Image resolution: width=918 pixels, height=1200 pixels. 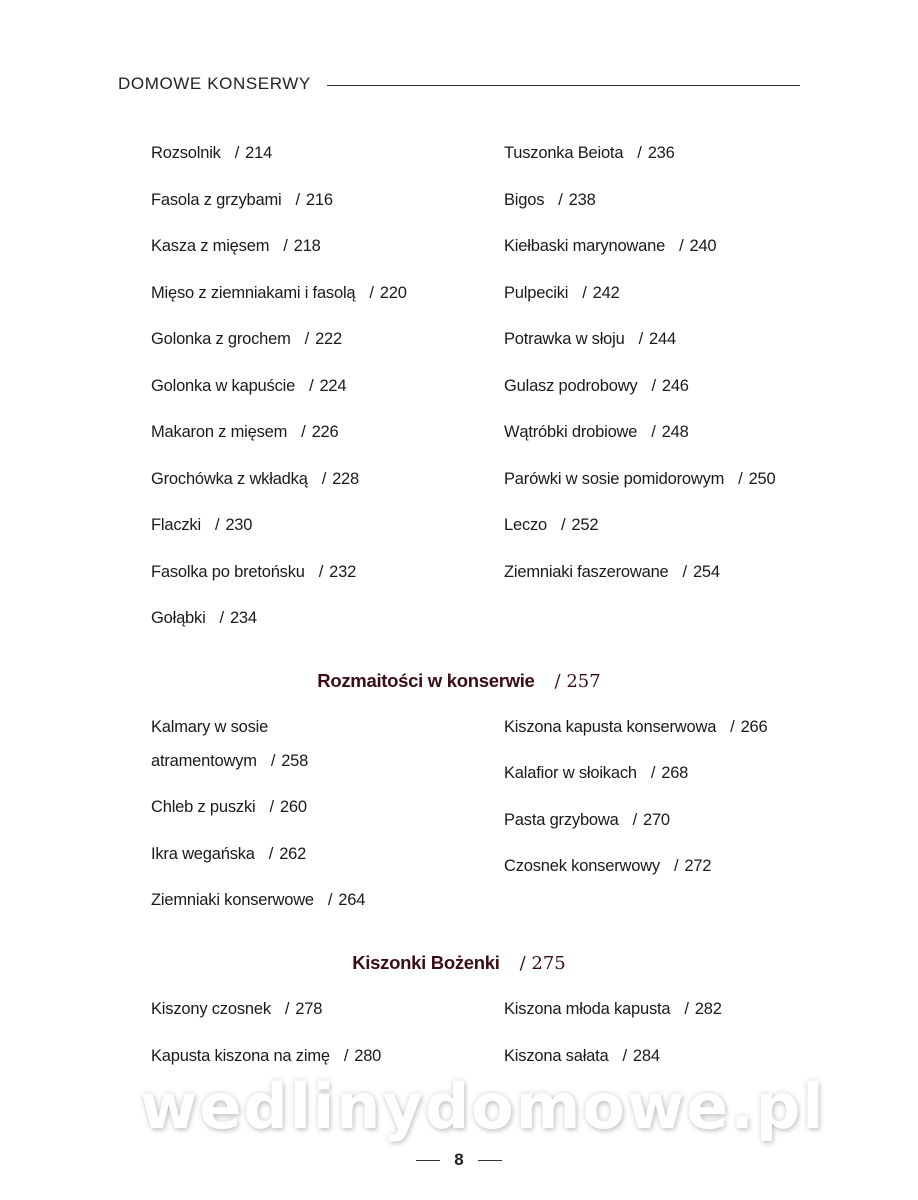 What do you see at coordinates (328, 385) in the screenshot?
I see `entry-page: /224` at bounding box center [328, 385].